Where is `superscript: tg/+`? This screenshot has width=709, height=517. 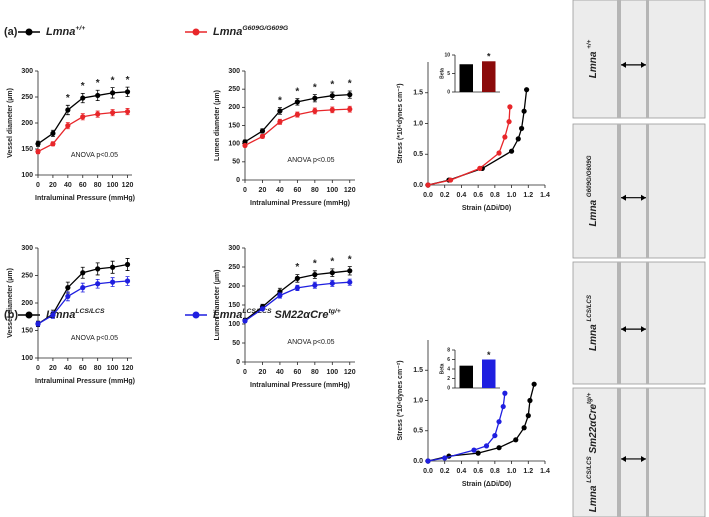 superscript: tg/+ is located at coordinates (589, 398).